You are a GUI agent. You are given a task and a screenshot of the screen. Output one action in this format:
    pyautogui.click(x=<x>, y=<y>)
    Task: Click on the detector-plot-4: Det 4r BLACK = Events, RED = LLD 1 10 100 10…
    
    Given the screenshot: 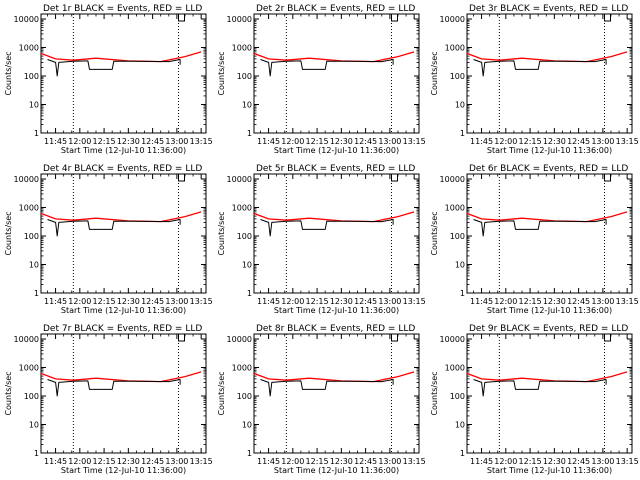 What is the action you would take?
    pyautogui.click(x=108, y=239)
    